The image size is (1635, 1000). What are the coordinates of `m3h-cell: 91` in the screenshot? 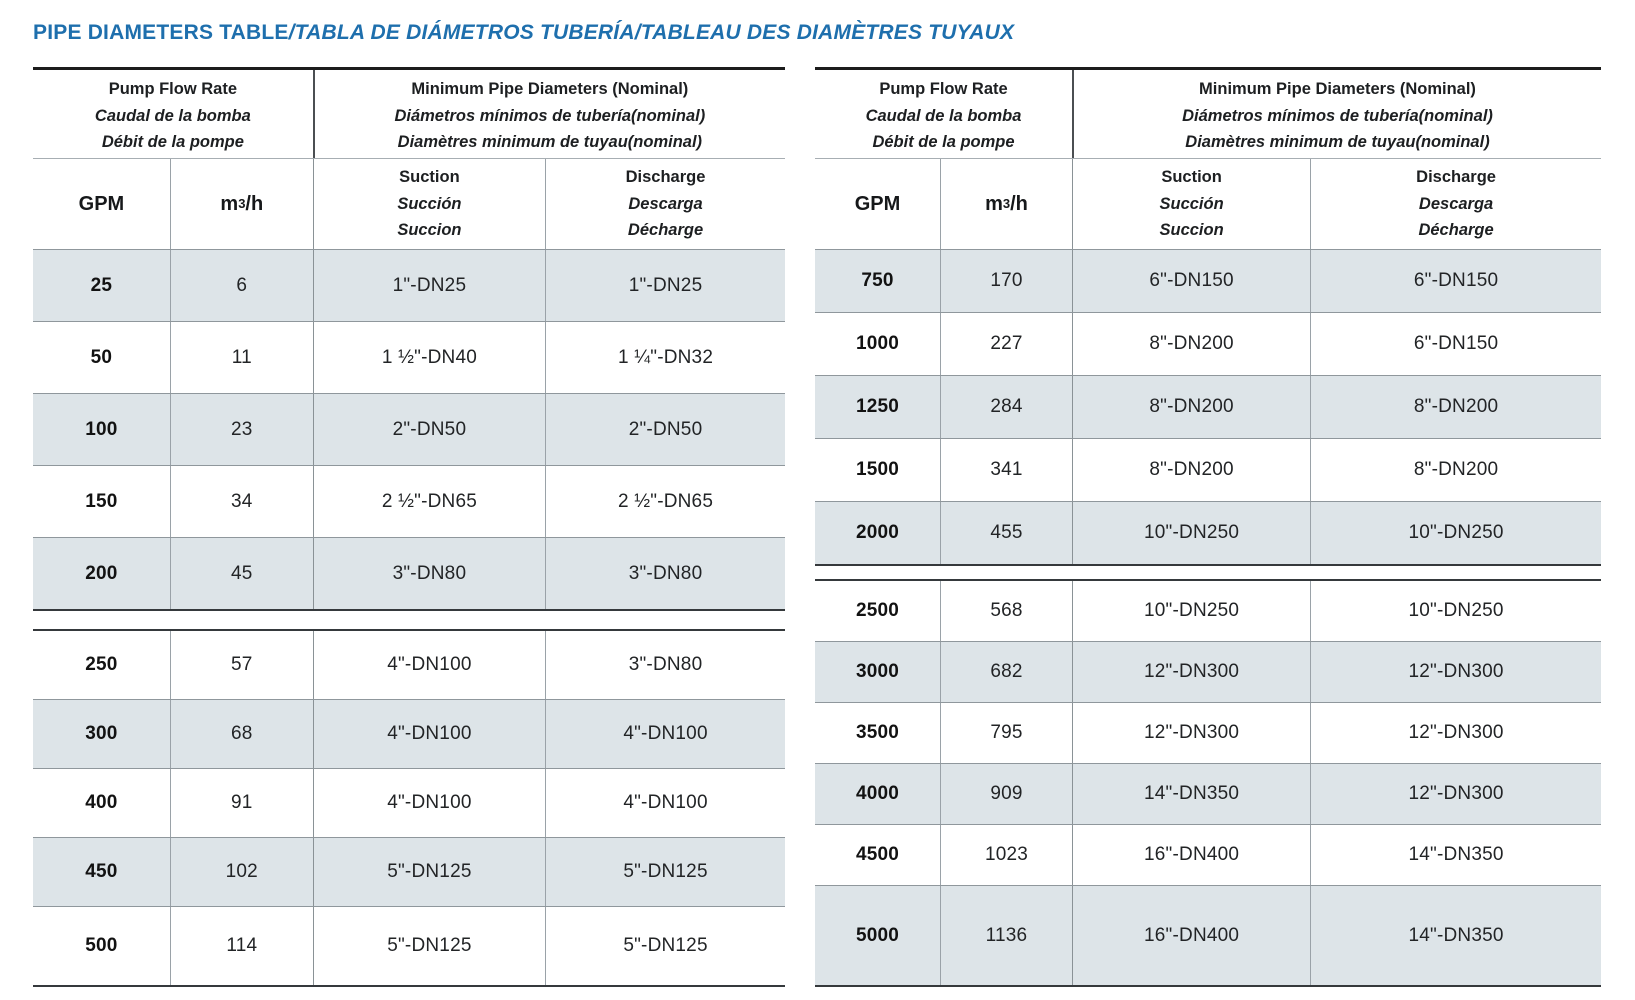 It's located at (241, 803).